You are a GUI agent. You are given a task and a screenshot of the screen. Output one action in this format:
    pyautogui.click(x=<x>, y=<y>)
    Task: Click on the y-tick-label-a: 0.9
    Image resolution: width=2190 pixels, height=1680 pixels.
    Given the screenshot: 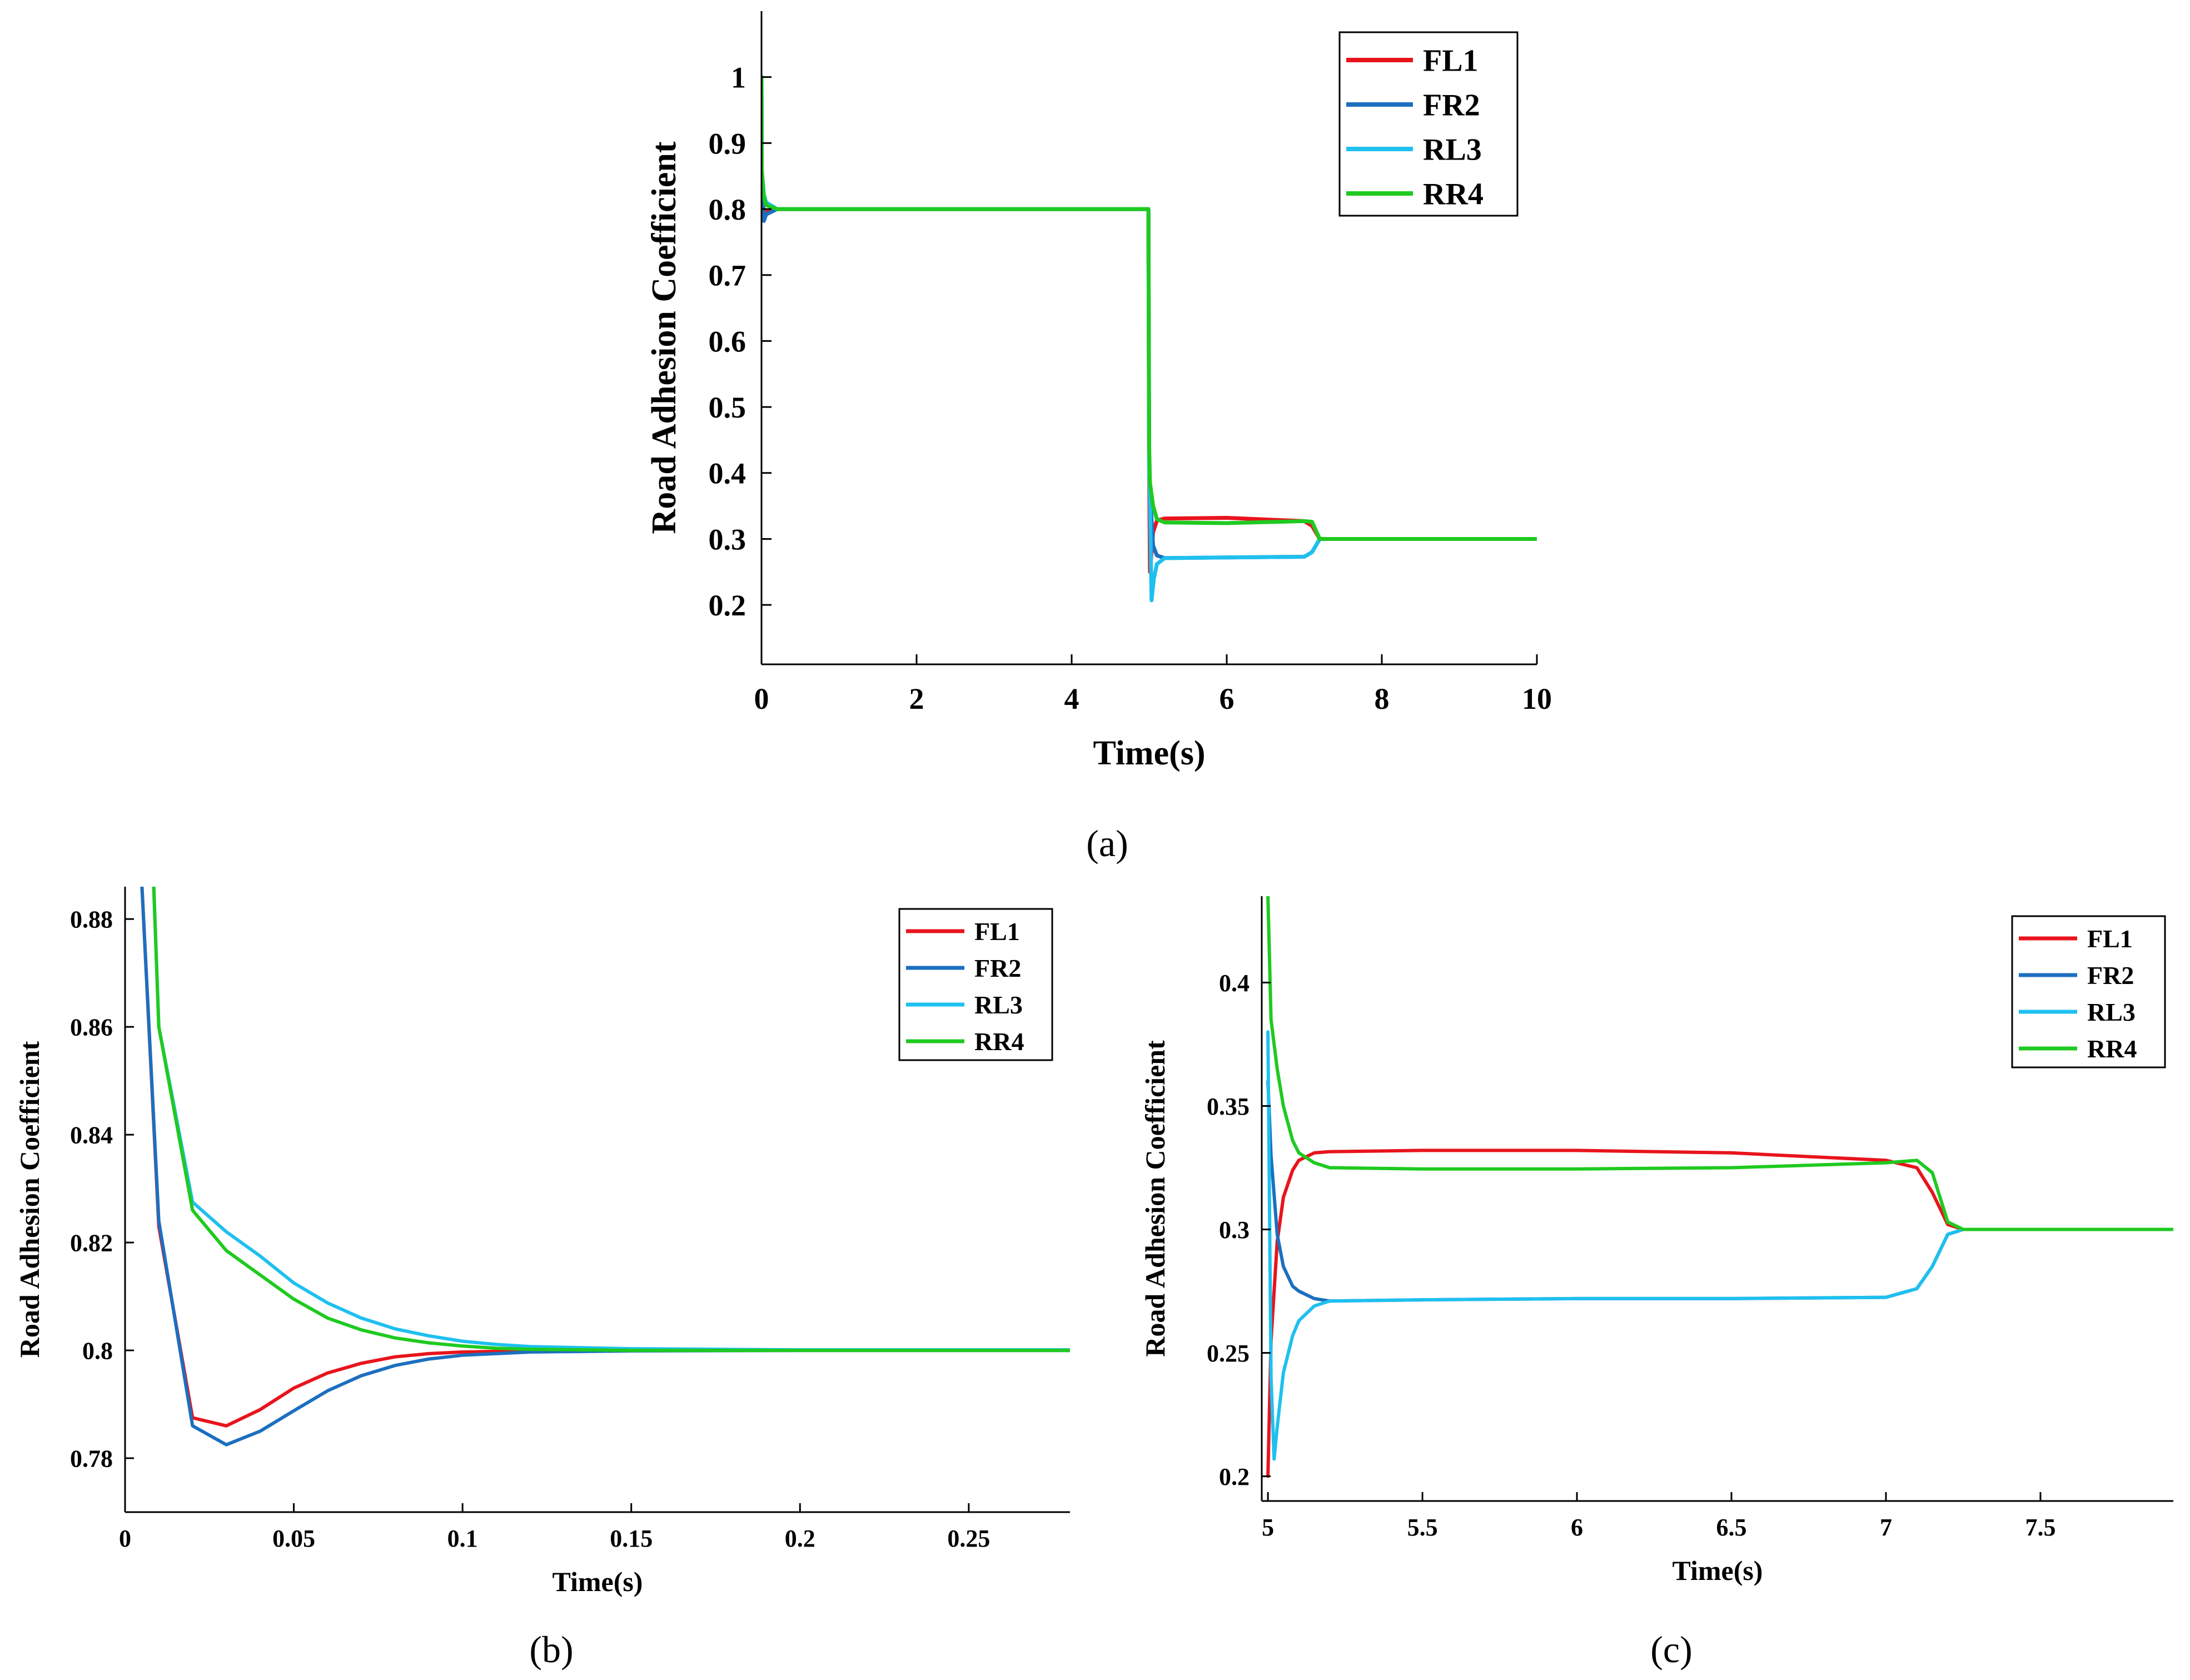 What is the action you would take?
    pyautogui.click(x=727, y=143)
    